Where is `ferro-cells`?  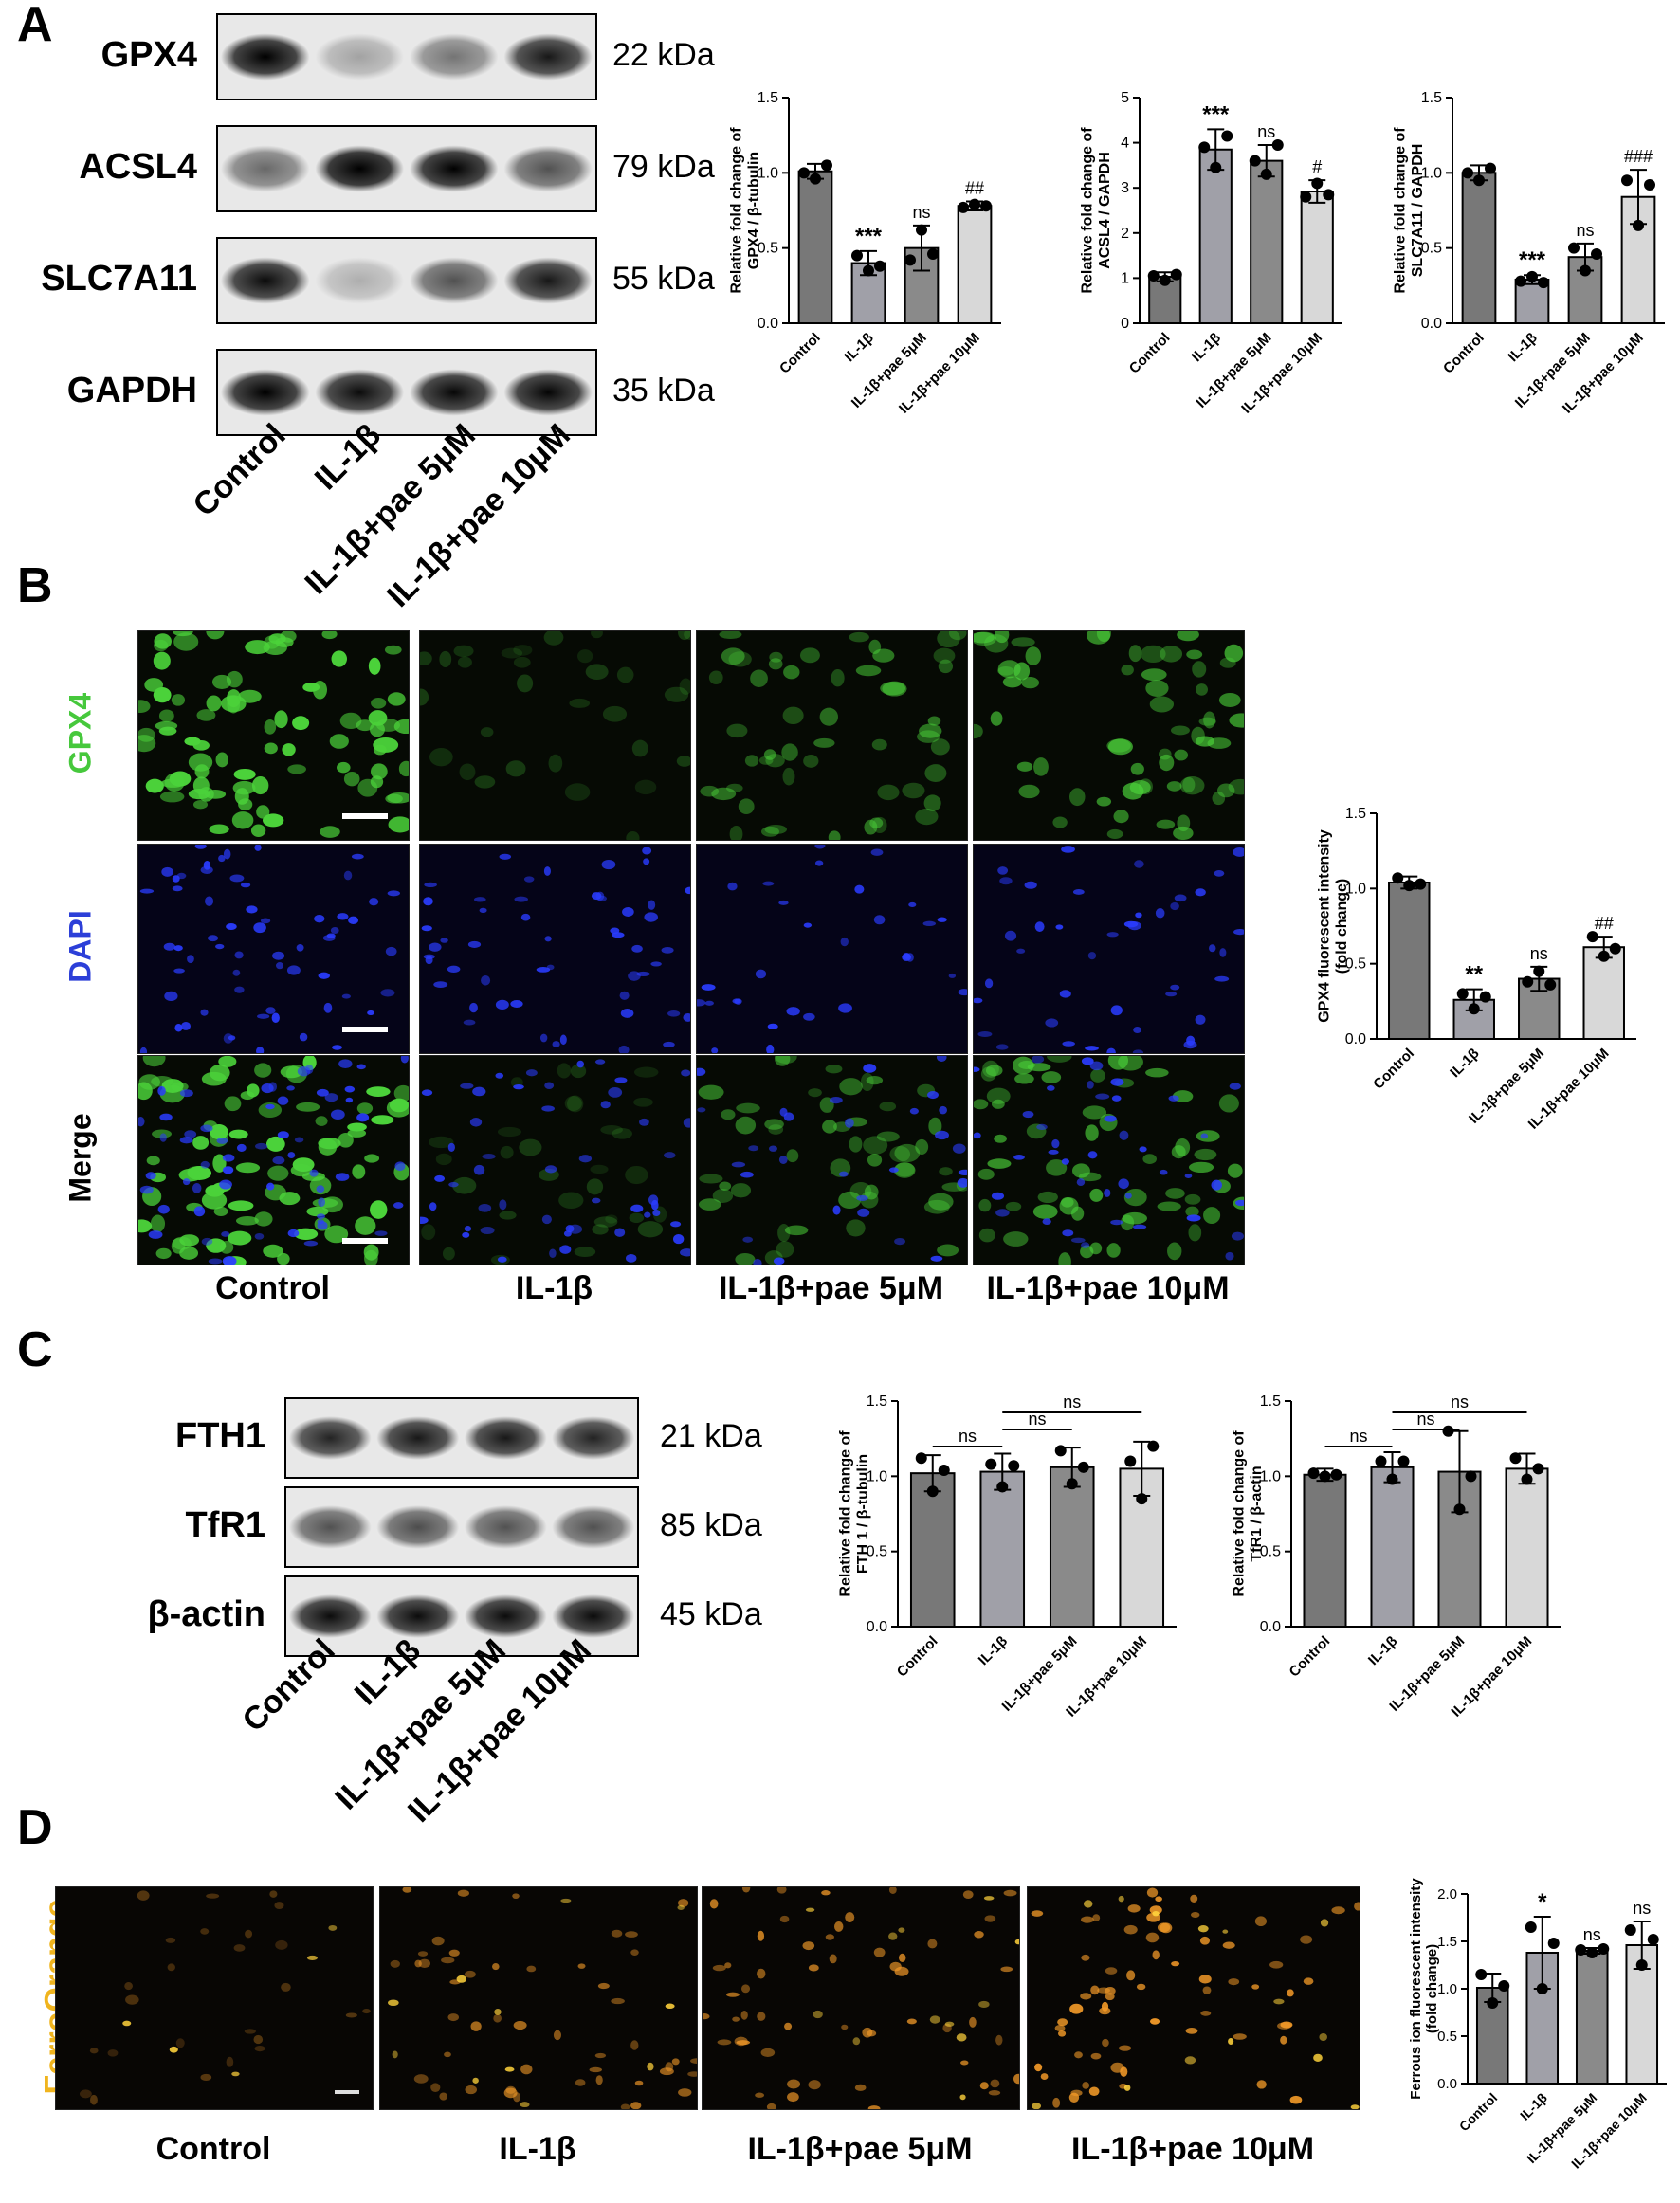
ferro-cells is located at coordinates (1195, 1998).